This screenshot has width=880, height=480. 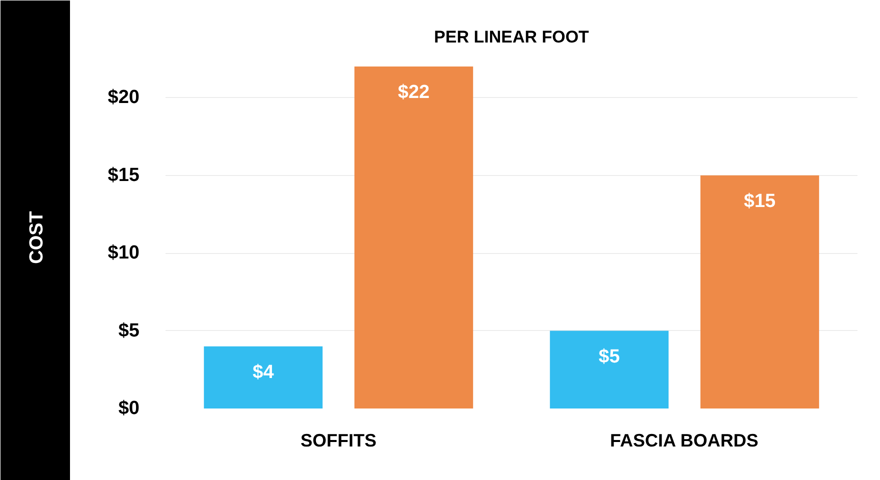 What do you see at coordinates (124, 97) in the screenshot?
I see `y-tick-label: $20` at bounding box center [124, 97].